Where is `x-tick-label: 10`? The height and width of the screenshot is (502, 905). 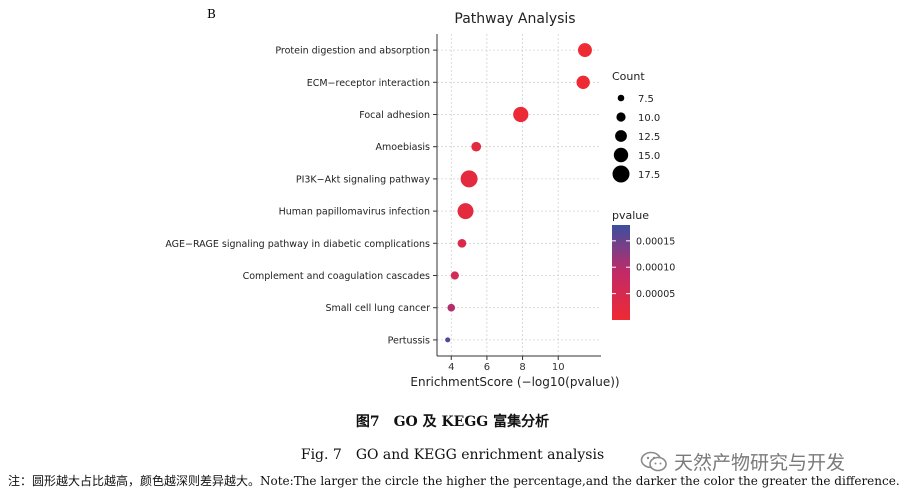 x-tick-label: 10 is located at coordinates (558, 367).